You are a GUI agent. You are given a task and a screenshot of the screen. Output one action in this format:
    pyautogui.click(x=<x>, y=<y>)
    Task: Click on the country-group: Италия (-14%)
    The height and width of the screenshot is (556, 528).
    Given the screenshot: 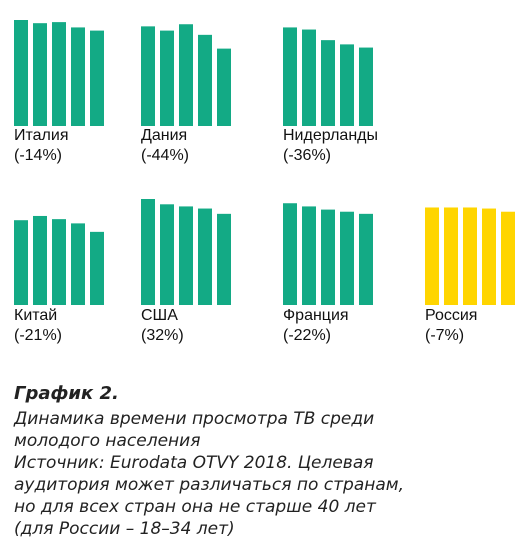 What is the action you would take?
    pyautogui.click(x=59, y=92)
    